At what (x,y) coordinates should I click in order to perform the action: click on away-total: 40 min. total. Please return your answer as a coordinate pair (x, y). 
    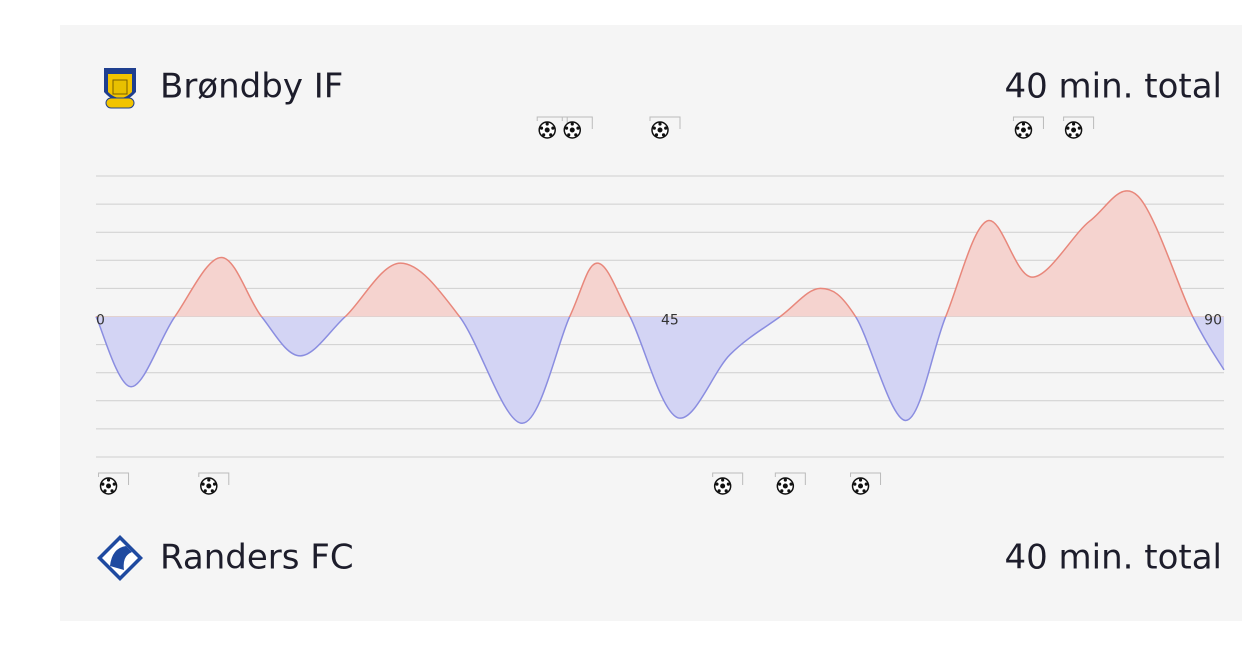
    Looking at the image, I should click on (1113, 558).